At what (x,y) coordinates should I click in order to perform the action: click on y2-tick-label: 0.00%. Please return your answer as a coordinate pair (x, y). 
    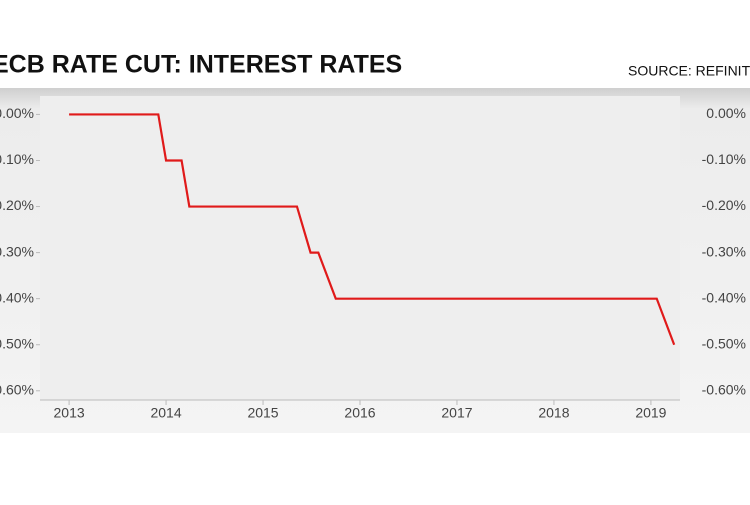
    Looking at the image, I should click on (726, 113).